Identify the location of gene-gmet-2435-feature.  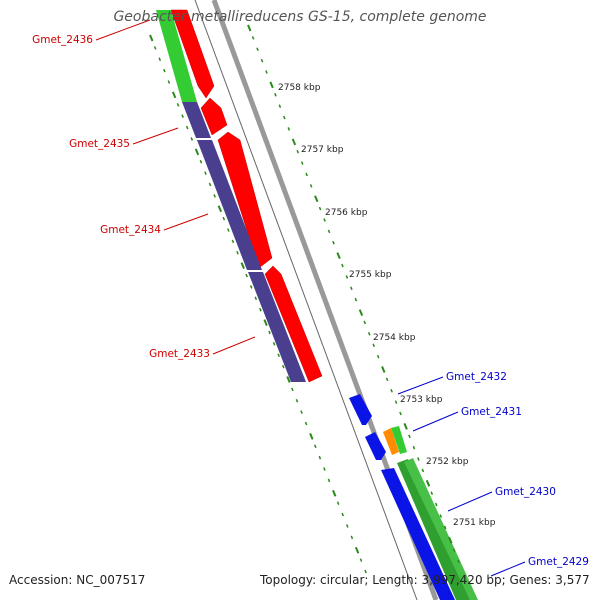
(196, 120).